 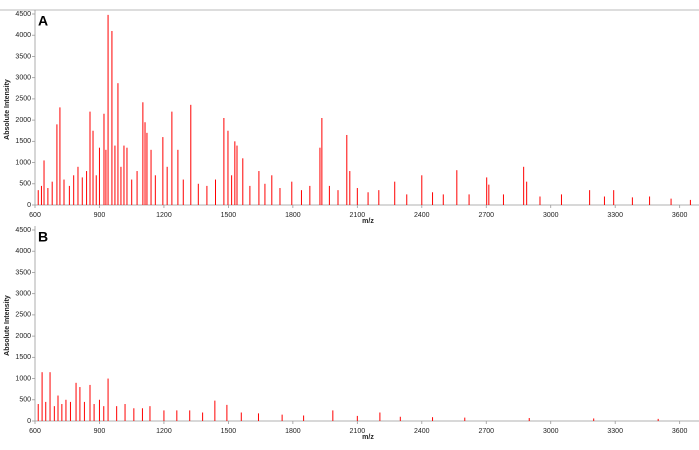 What do you see at coordinates (43, 21) in the screenshot?
I see `panel-label: A` at bounding box center [43, 21].